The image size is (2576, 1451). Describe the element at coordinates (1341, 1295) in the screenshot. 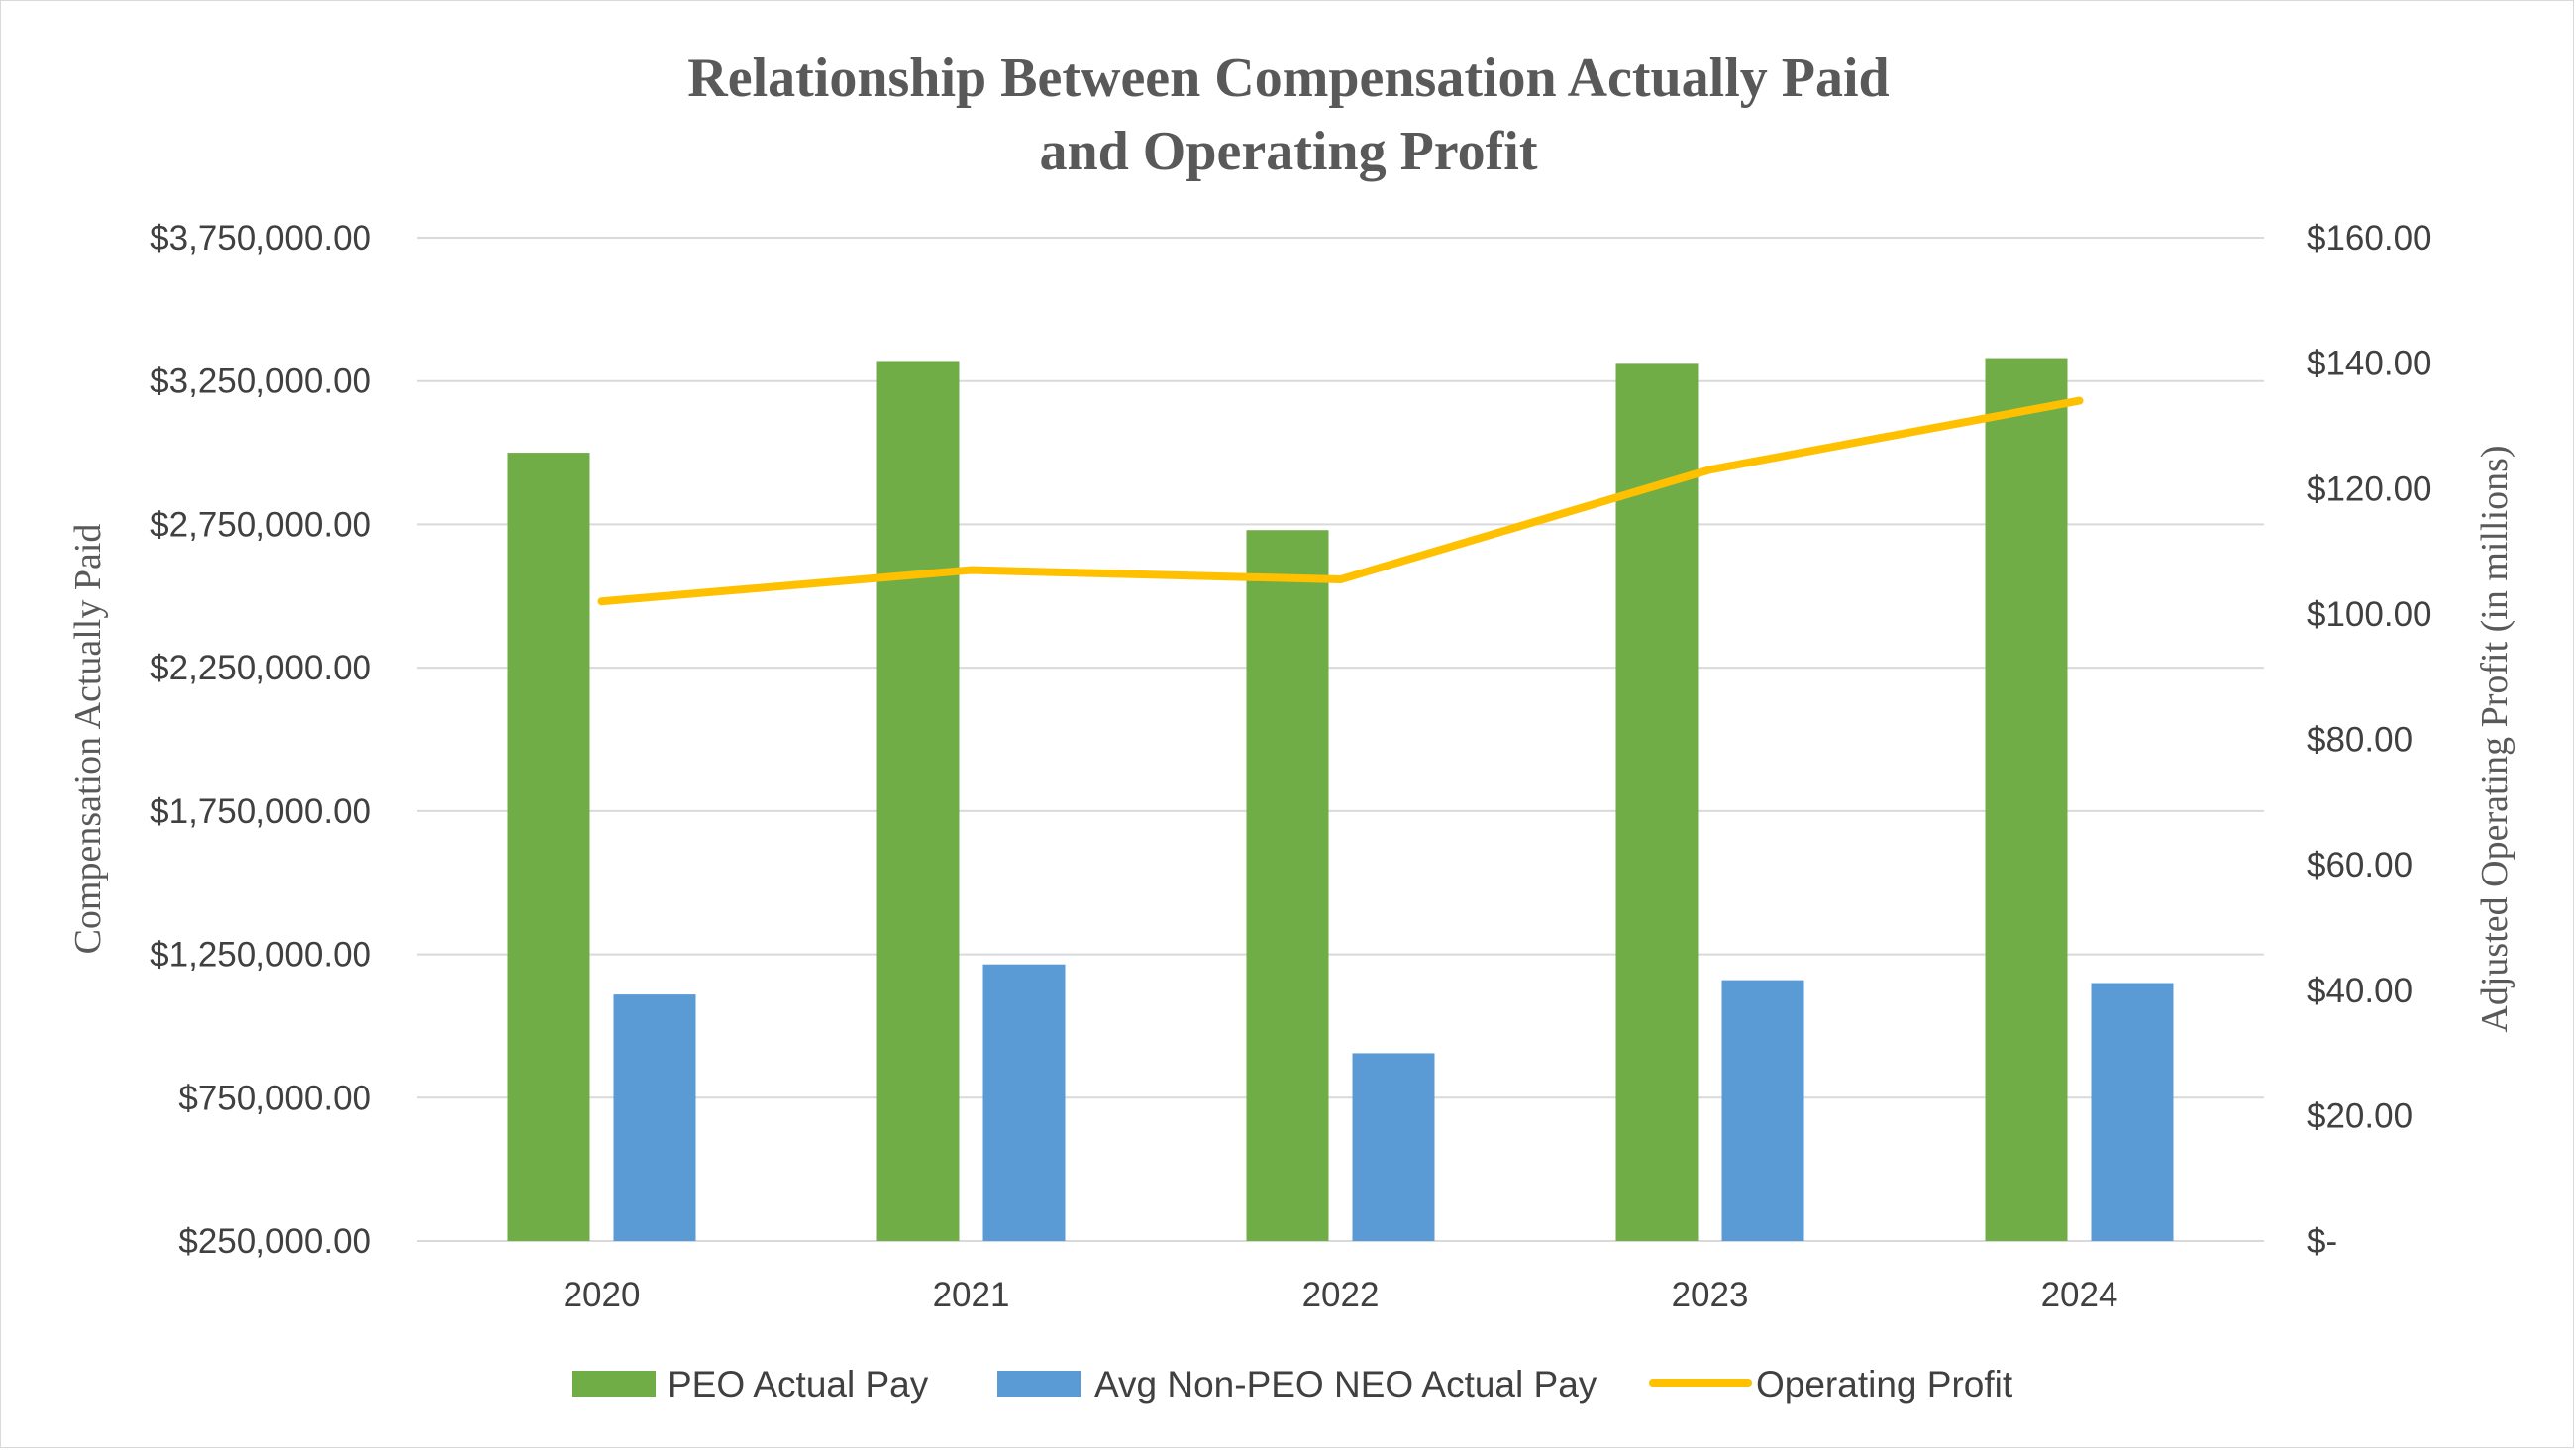

I see `x-tick-label: 2022` at that location.